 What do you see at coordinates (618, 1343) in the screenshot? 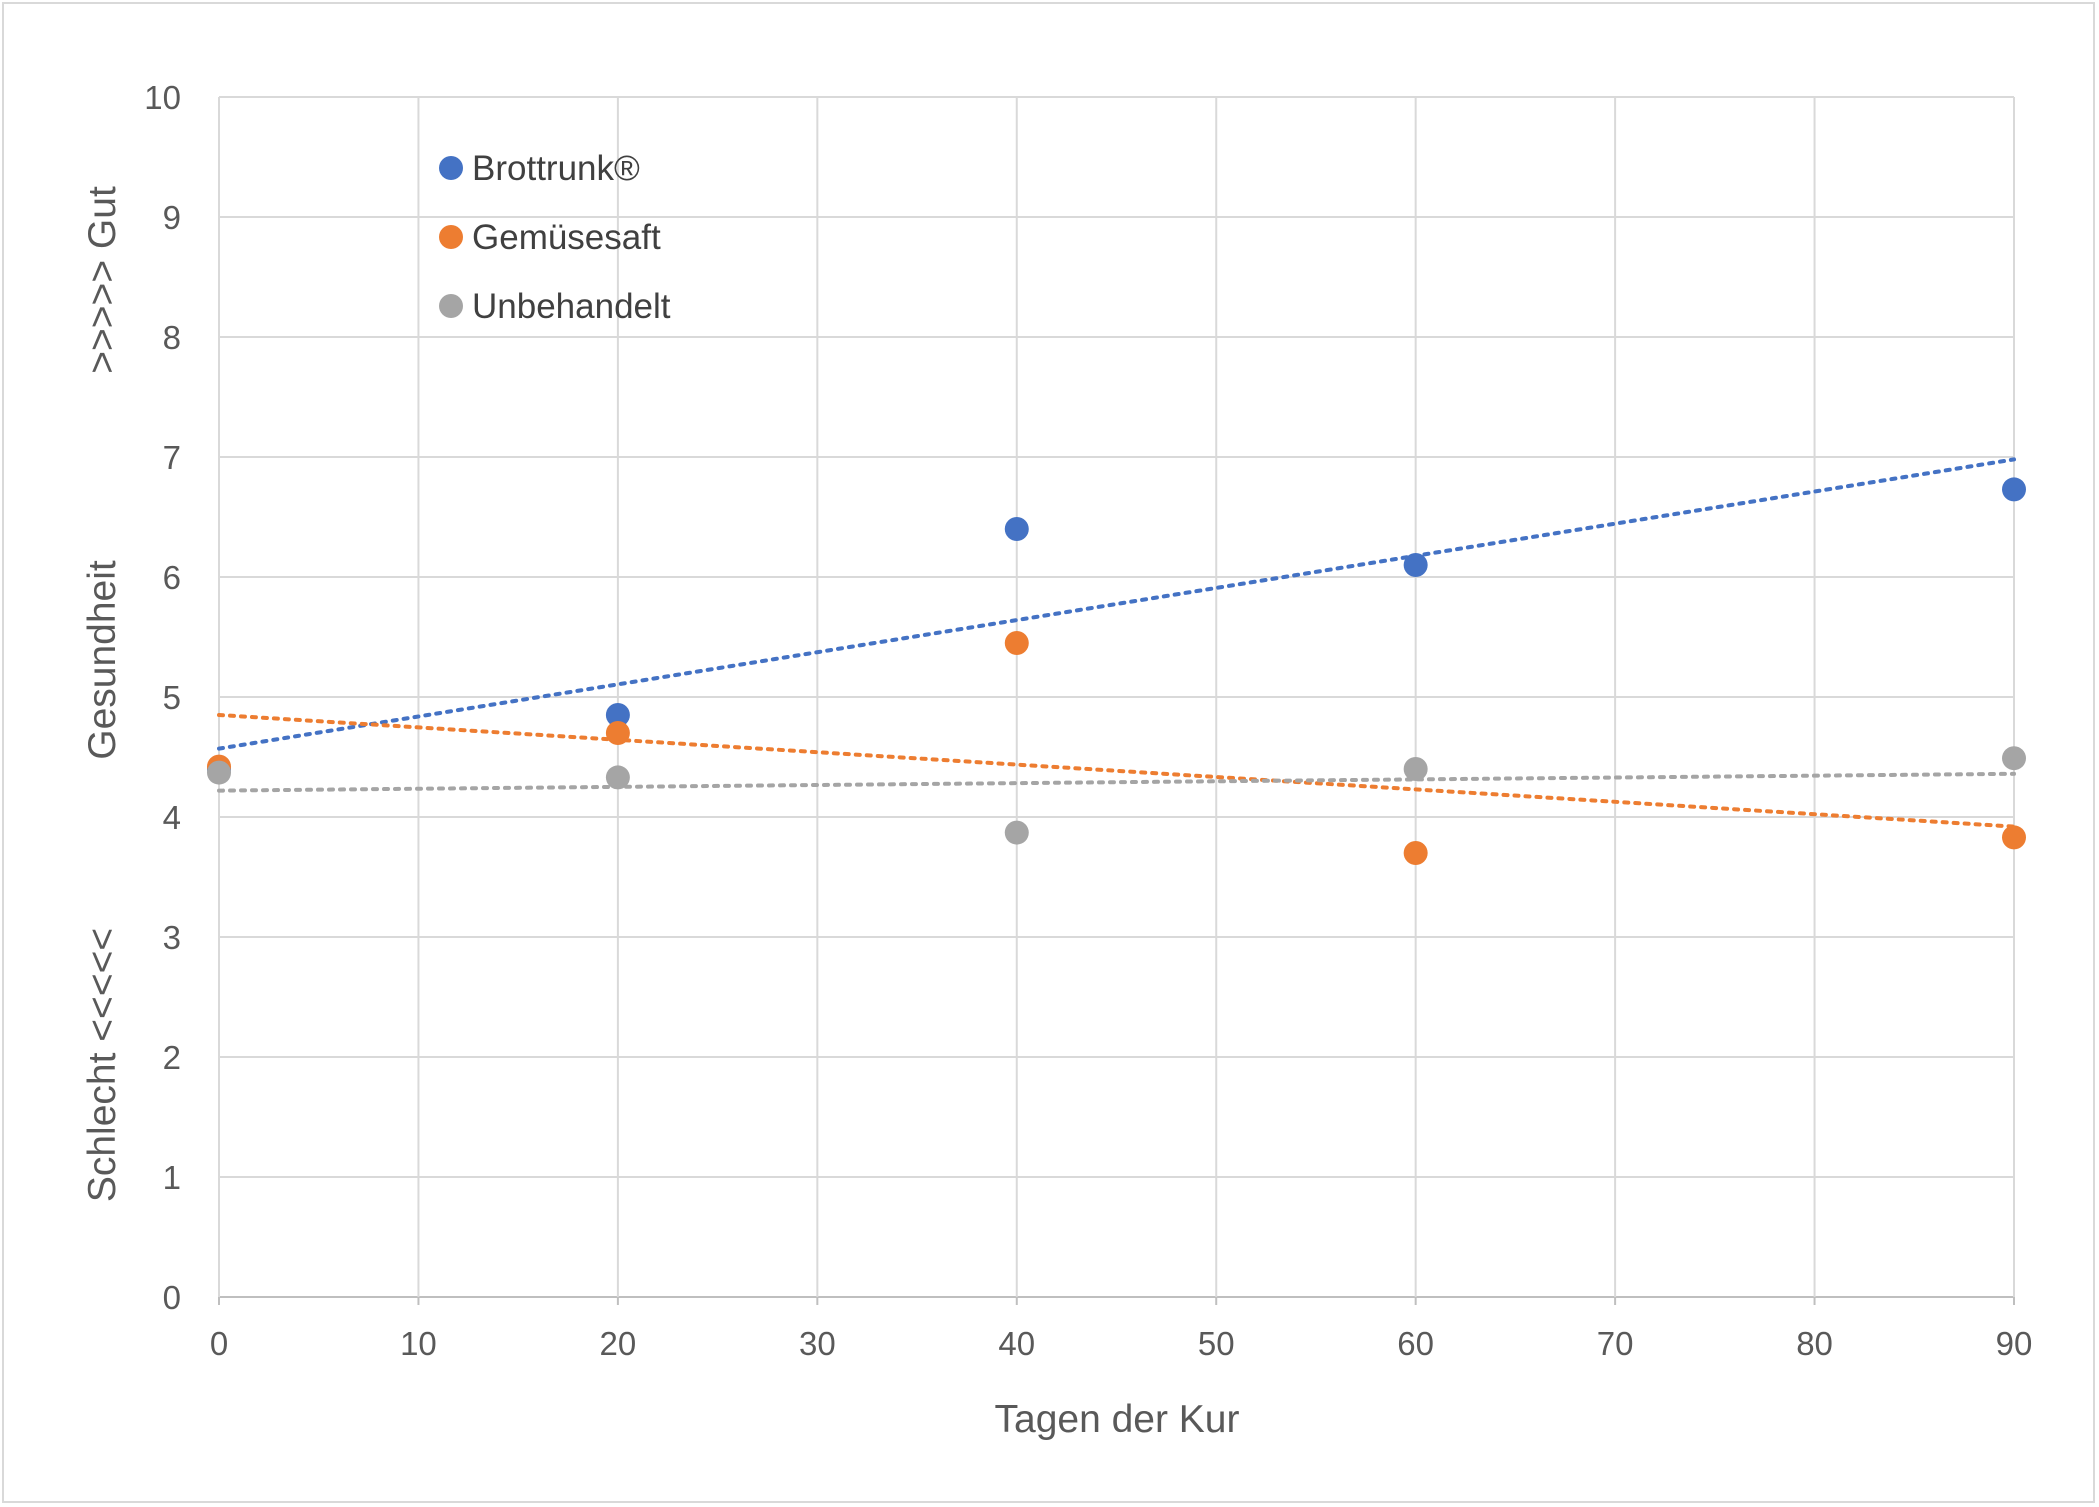
I see `x-tick-label: 20` at bounding box center [618, 1343].